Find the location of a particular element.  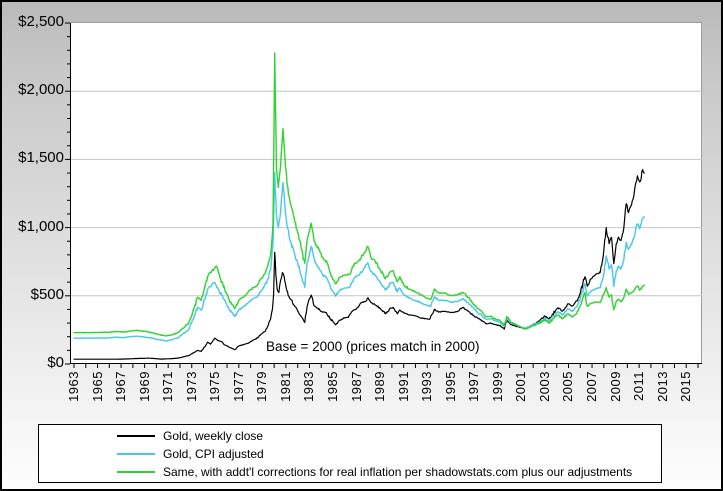

x-axis-label: 1989 is located at coordinates (380, 386).